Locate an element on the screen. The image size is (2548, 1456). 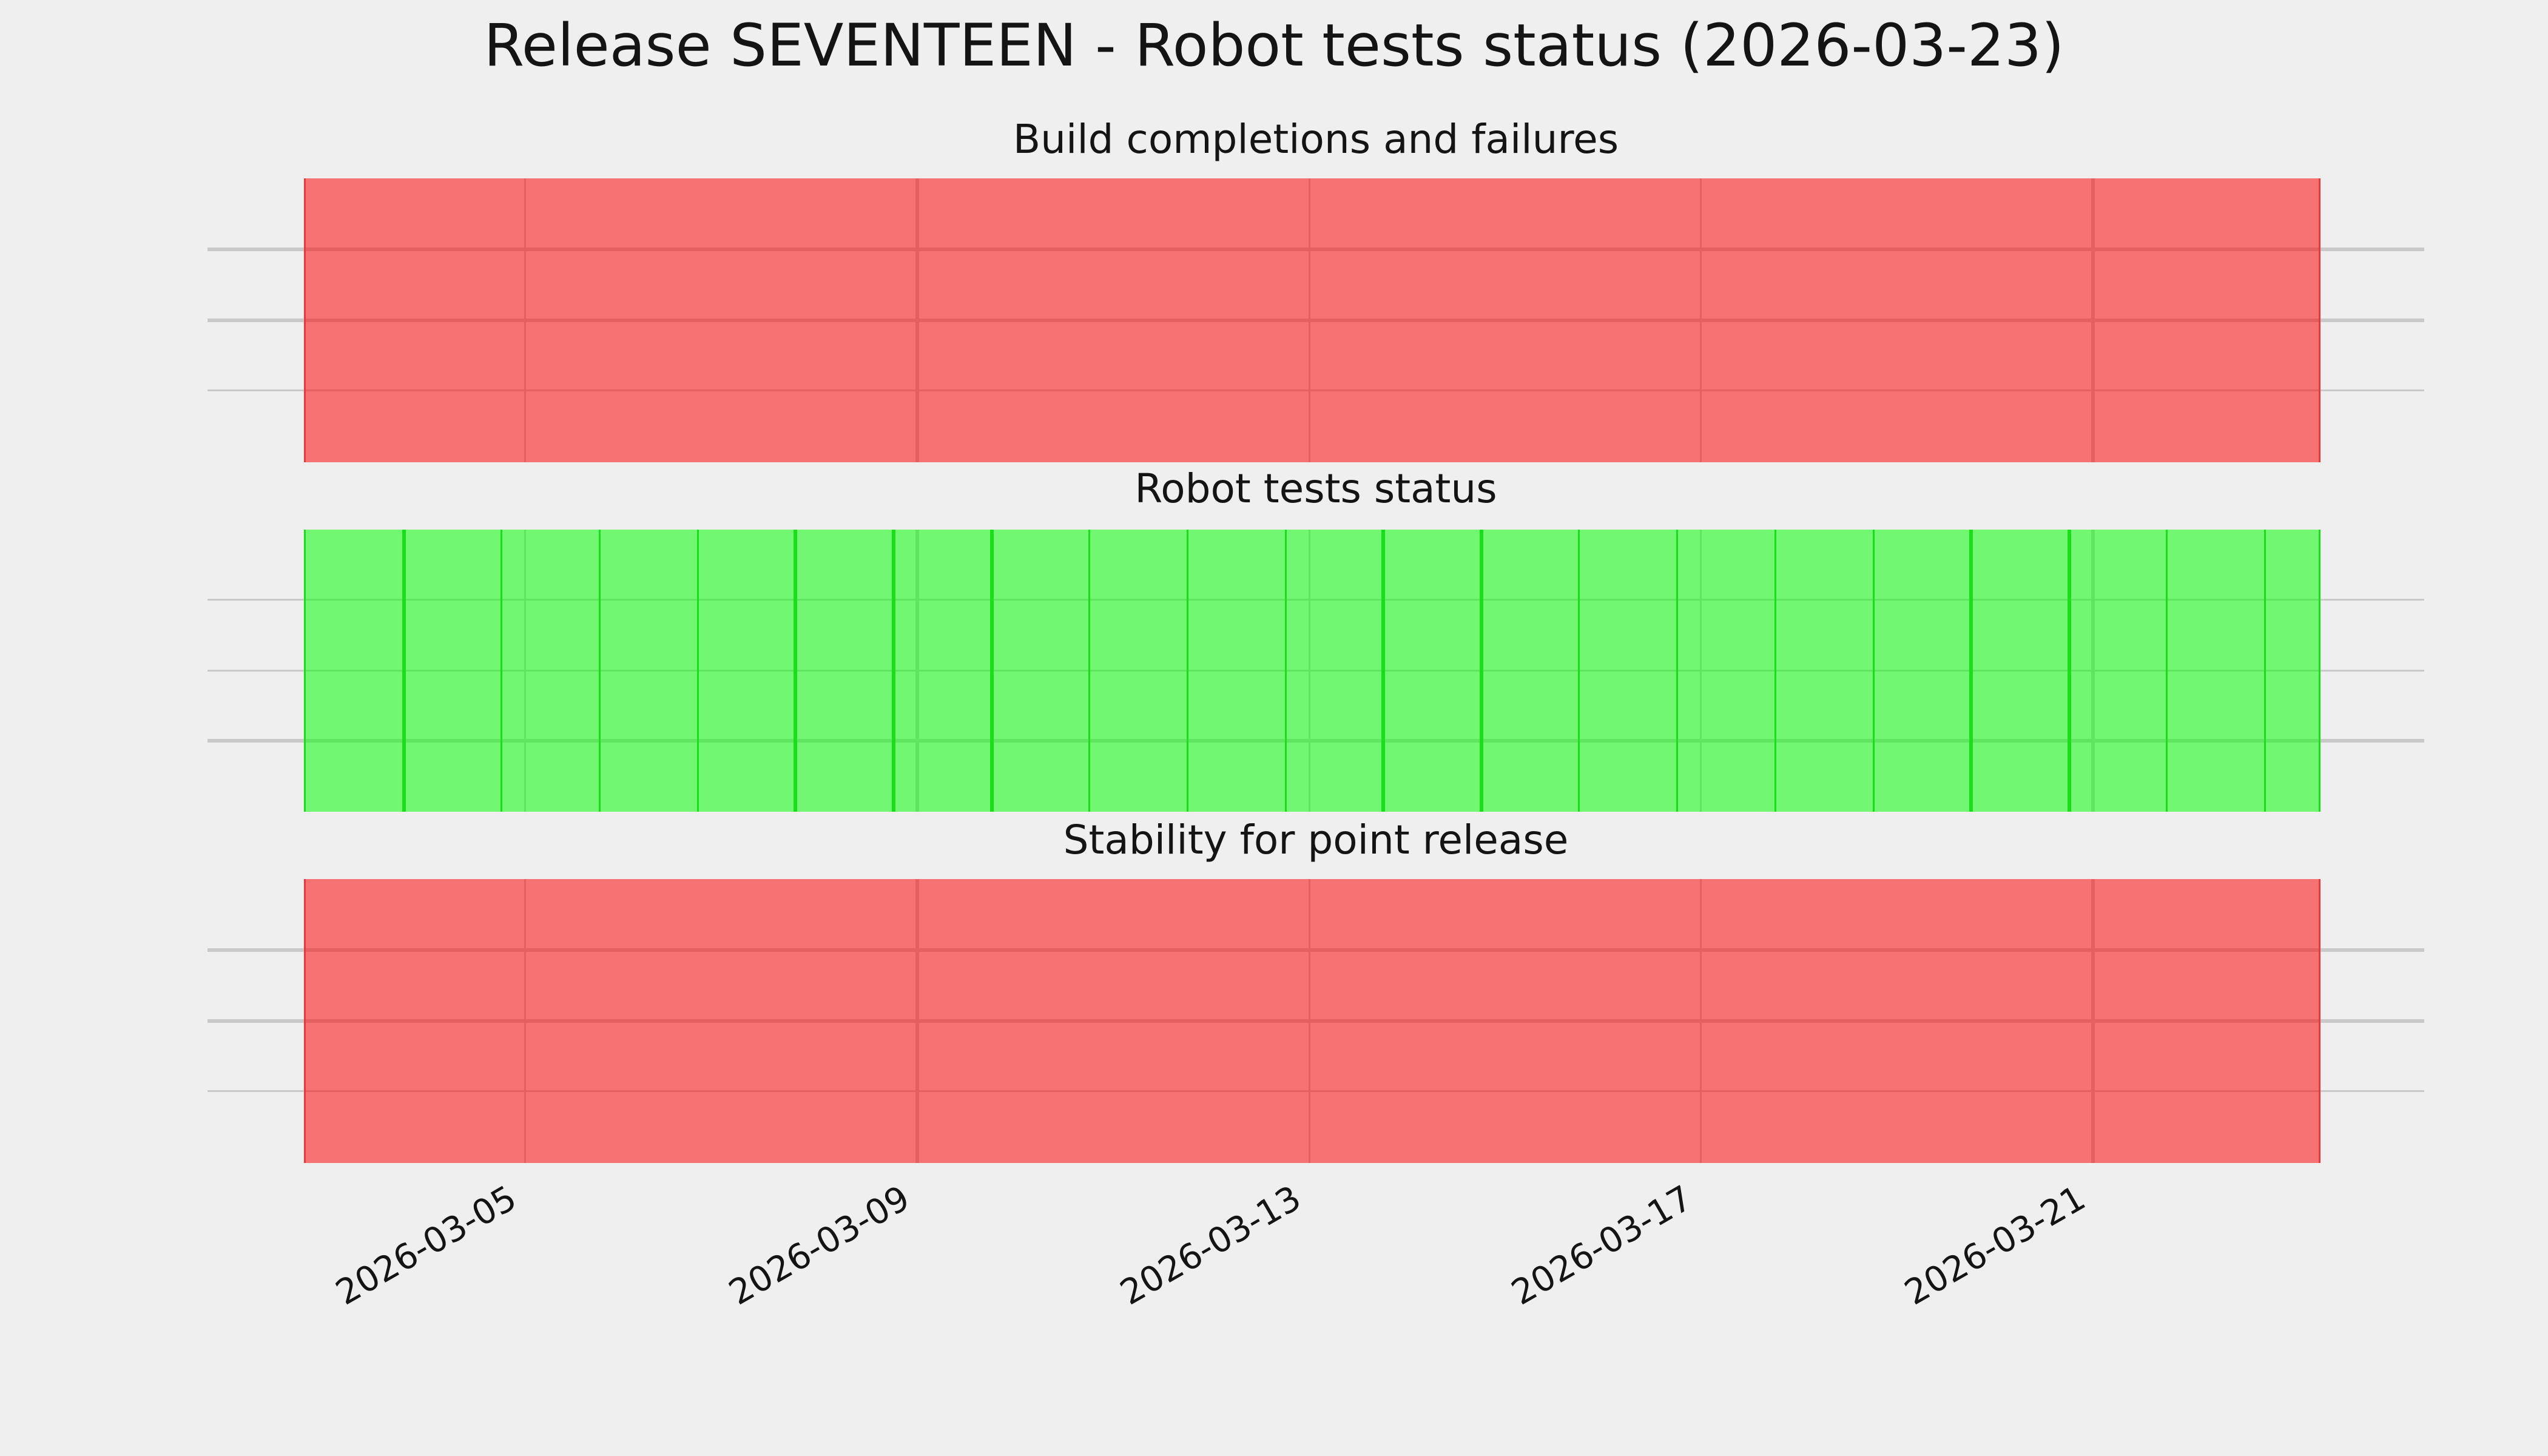
subplot-title-2: Robot tests status is located at coordinates (1315, 490).